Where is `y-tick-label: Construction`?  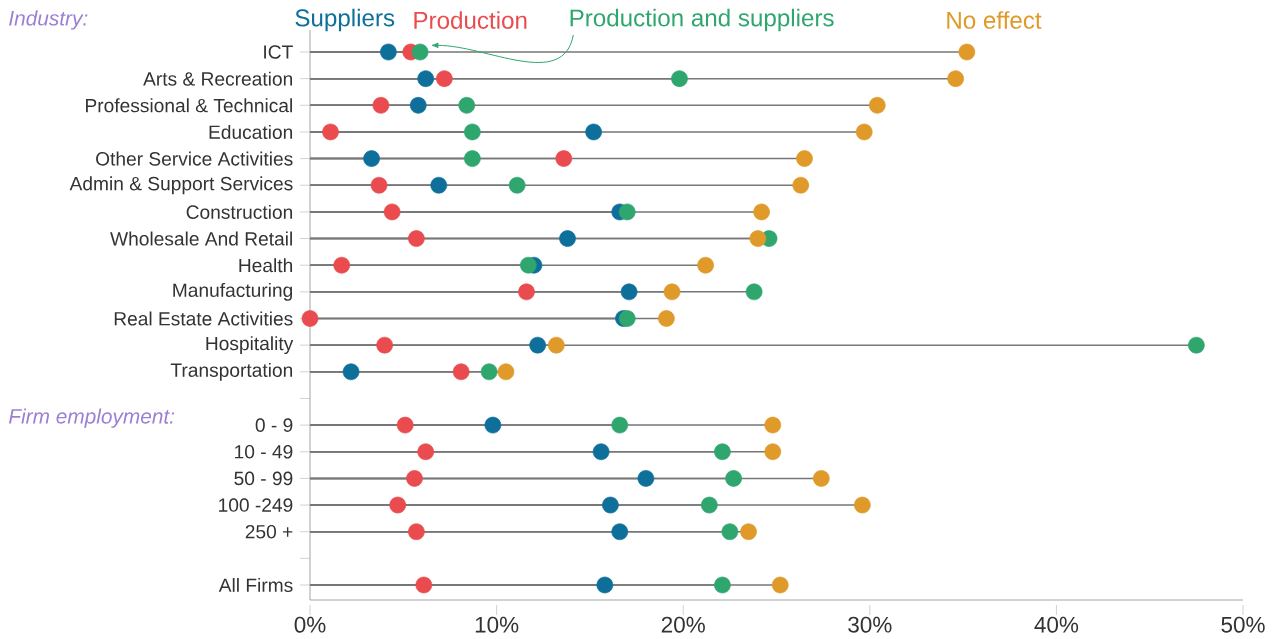 y-tick-label: Construction is located at coordinates (239, 211).